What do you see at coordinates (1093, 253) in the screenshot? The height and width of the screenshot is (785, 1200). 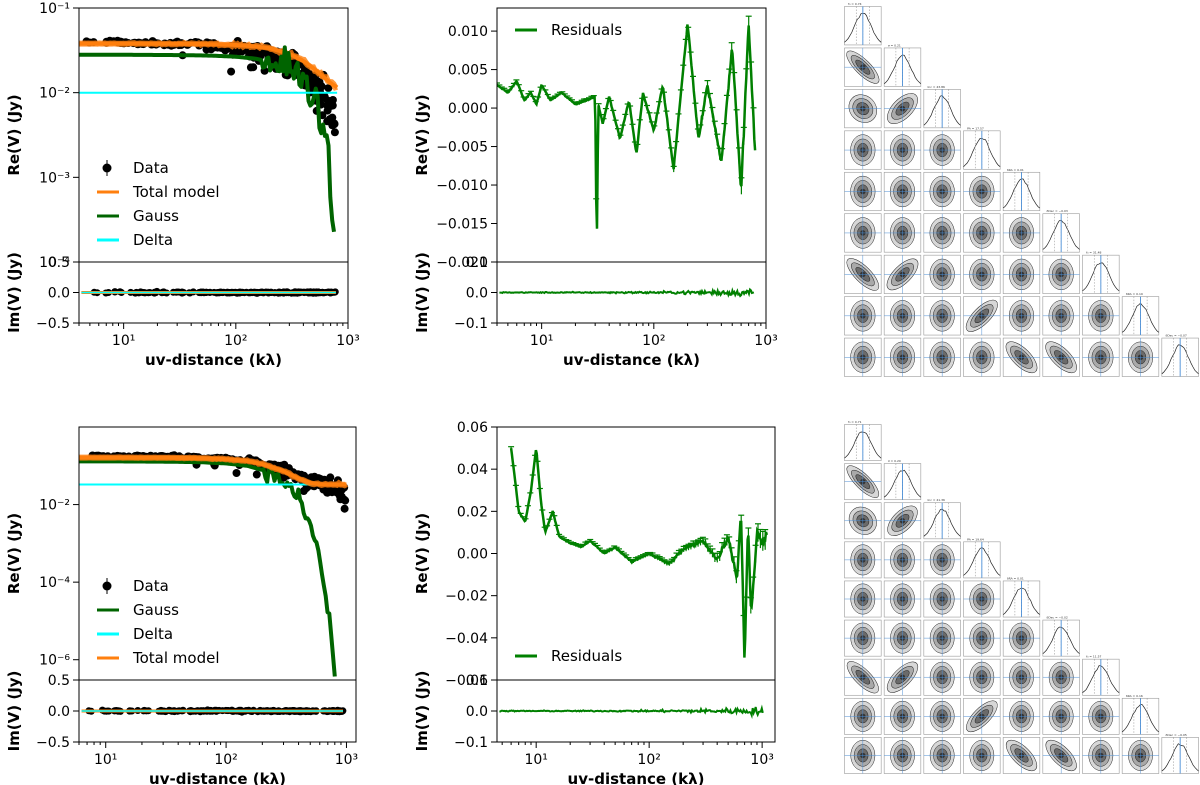 I see `corner-title: f₀ = 31.48` at bounding box center [1093, 253].